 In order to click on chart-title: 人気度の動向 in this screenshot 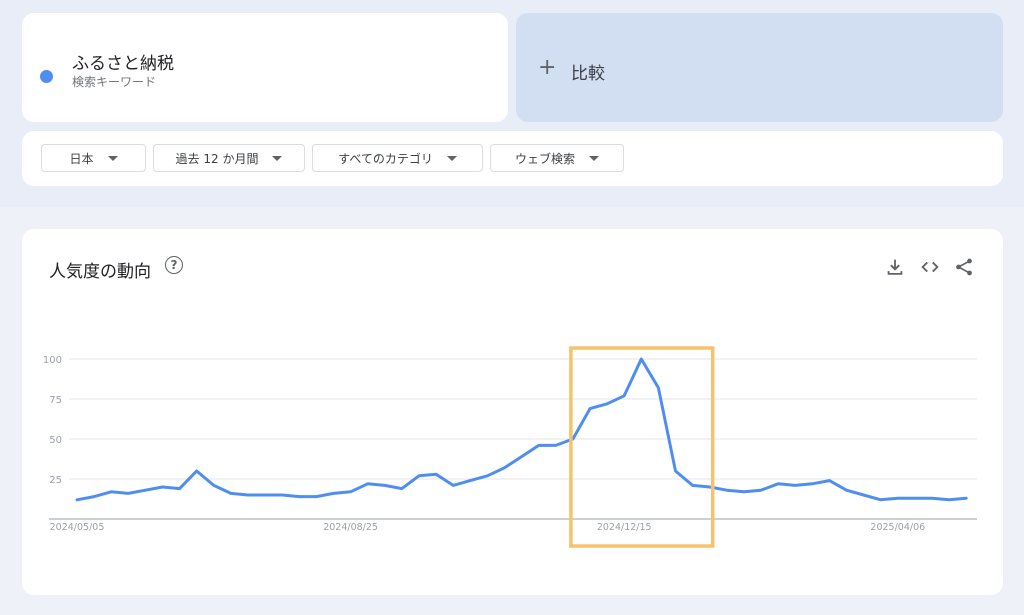, I will do `click(100, 272)`.